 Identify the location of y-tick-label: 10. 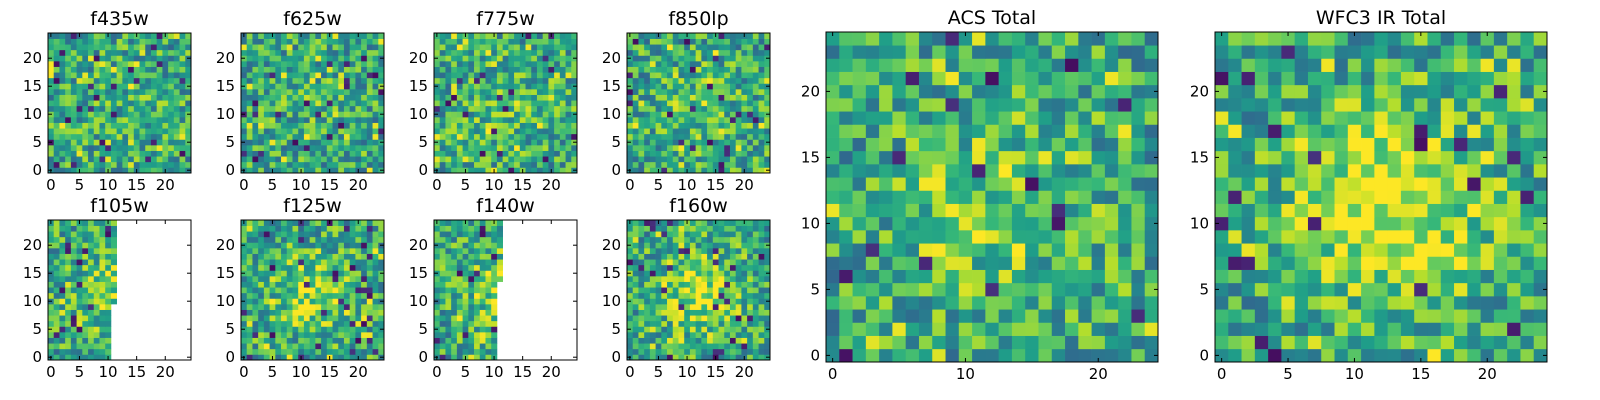
(418, 114).